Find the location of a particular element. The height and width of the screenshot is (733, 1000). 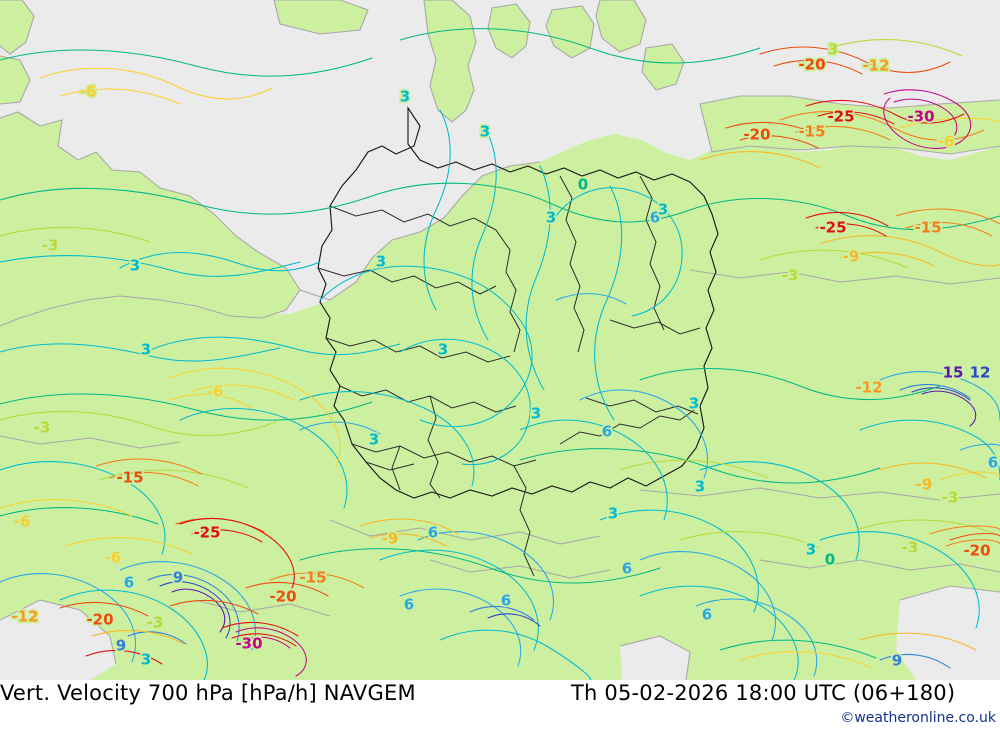

alpine-area is located at coordinates (58, 640).